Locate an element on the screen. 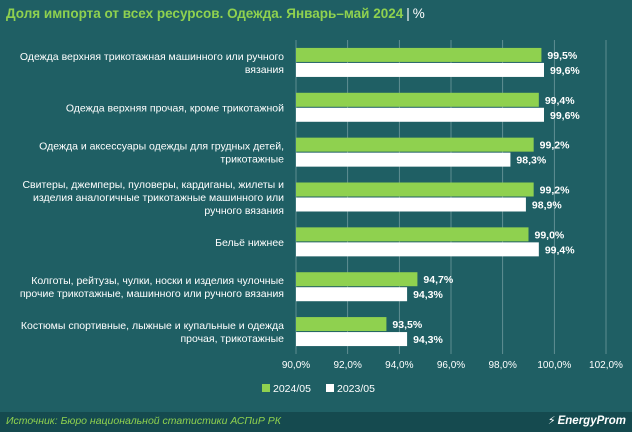 Image resolution: width=632 pixels, height=432 pixels. data-label: 98,9% is located at coordinates (547, 206).